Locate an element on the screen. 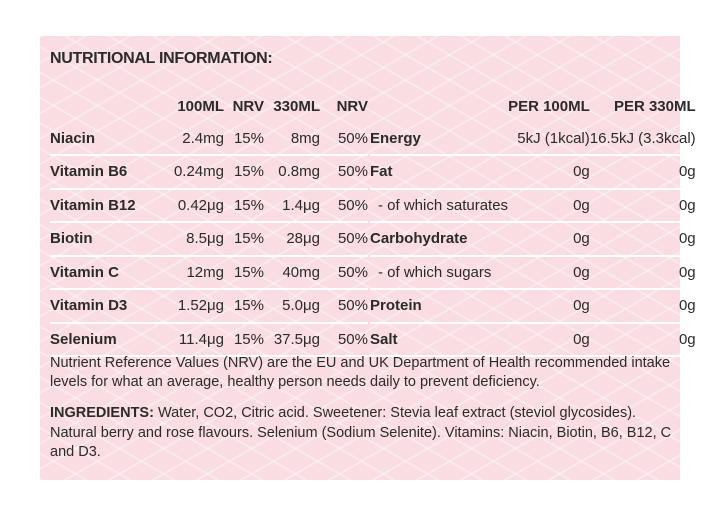 The height and width of the screenshot is (509, 720). nutrition-header-row: PER 100ML PER 330ML is located at coordinates (533, 107).